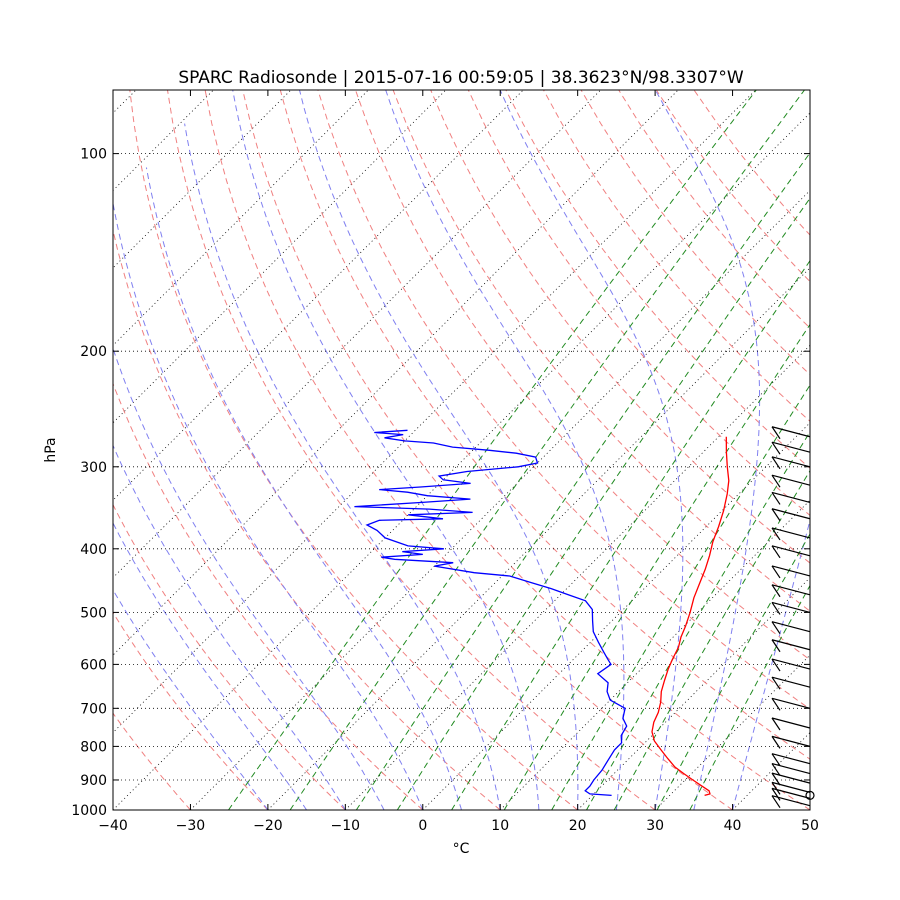  What do you see at coordinates (93, 709) in the screenshot?
I see `y-tick-label: 700` at bounding box center [93, 709].